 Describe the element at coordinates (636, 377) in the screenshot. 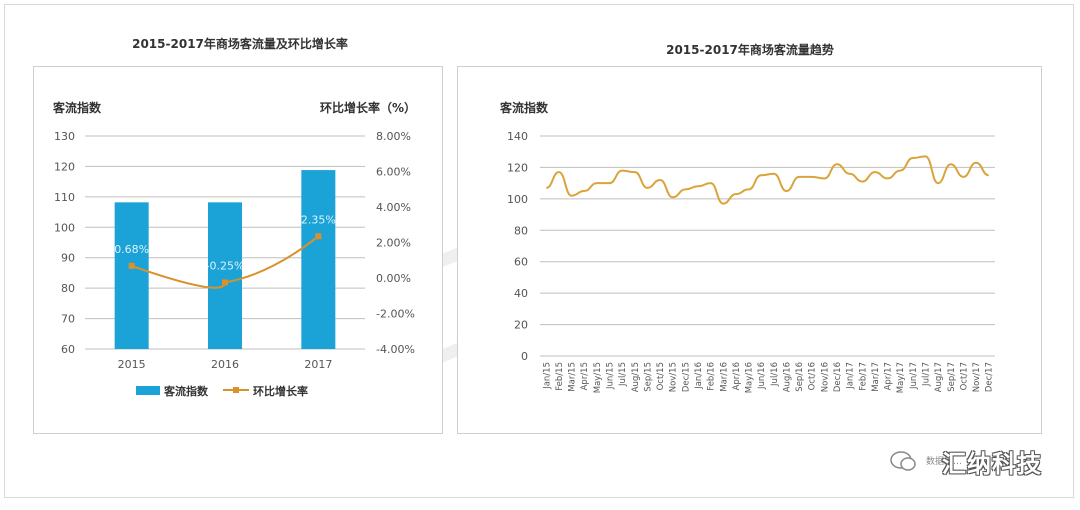

I see `x-tick-label: Aug/15` at that location.